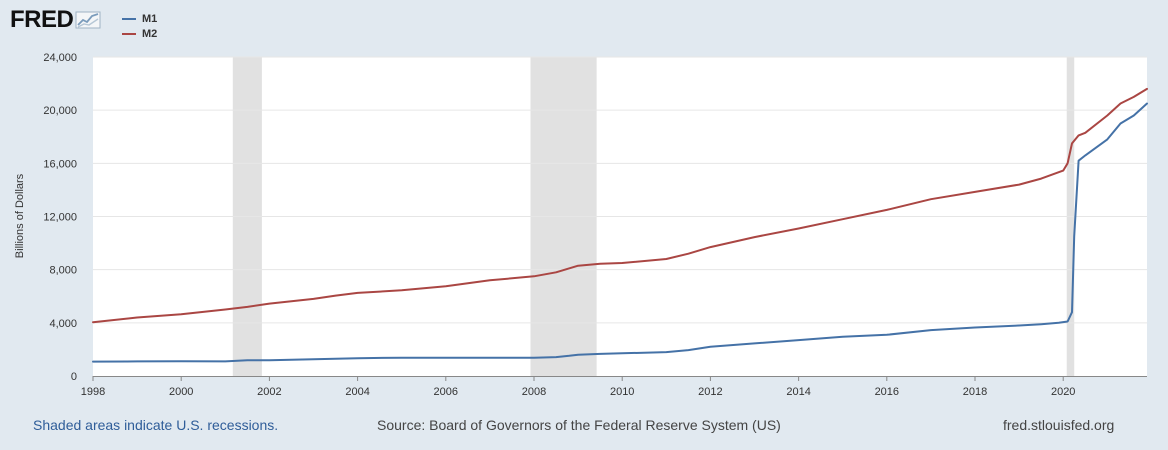 Image resolution: width=1168 pixels, height=450 pixels. What do you see at coordinates (88, 20) in the screenshot?
I see `chart-line-icon` at bounding box center [88, 20].